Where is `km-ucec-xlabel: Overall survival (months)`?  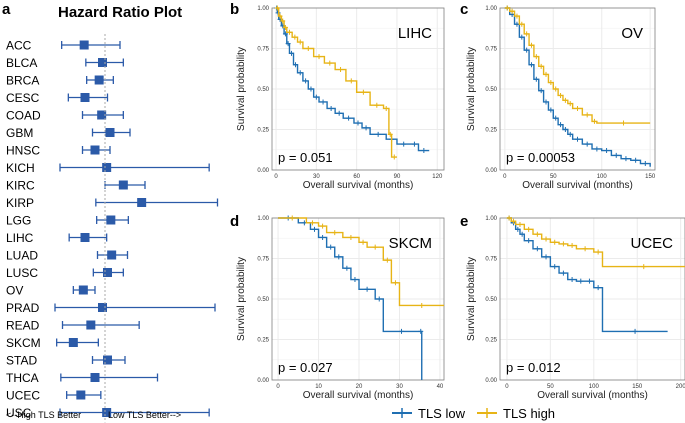 km-ucec-xlabel: Overall survival (months) is located at coordinates (592, 395).